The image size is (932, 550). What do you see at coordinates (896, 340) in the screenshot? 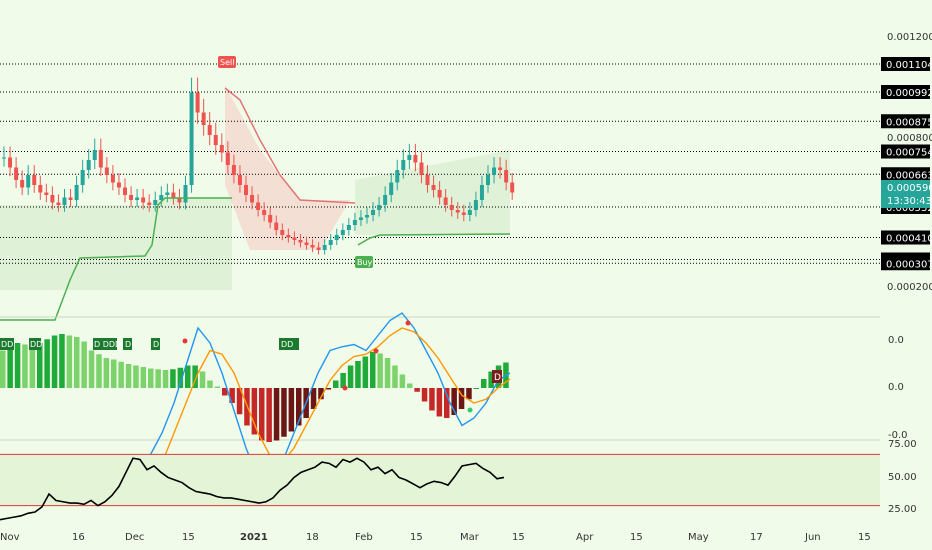
I see `macd-tick-label: 0.0` at bounding box center [896, 340].